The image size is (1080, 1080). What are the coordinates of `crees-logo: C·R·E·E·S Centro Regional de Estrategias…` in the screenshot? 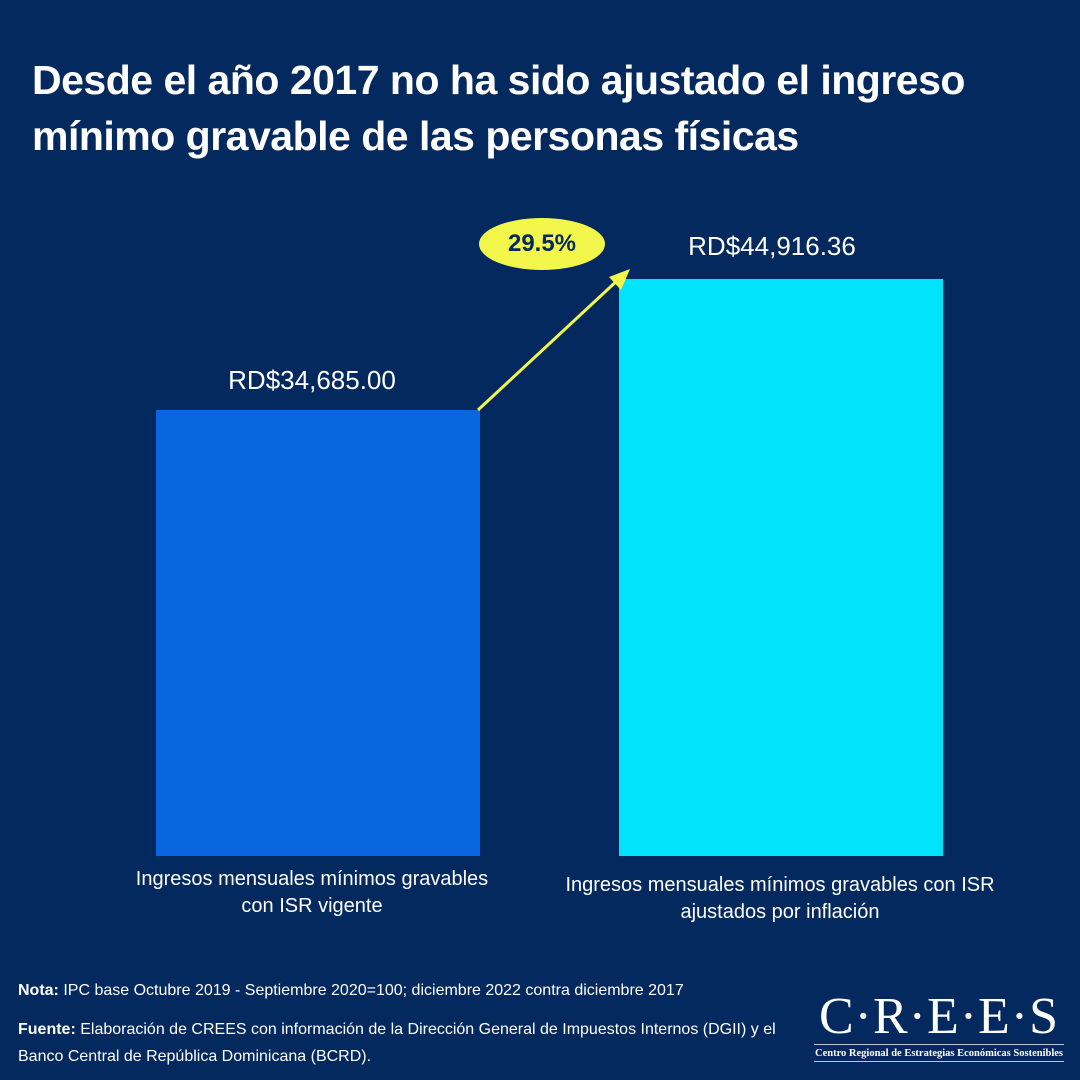 It's located at (939, 1026).